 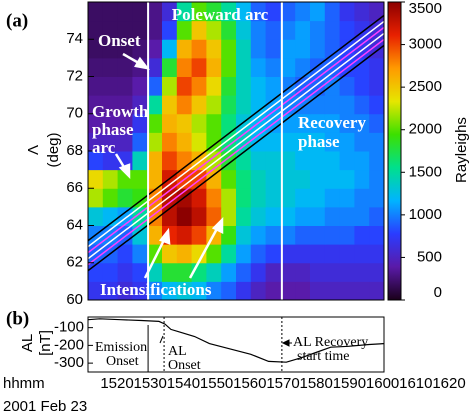 I want to click on colorbar-tick-label: 1500, so click(x=425, y=171).